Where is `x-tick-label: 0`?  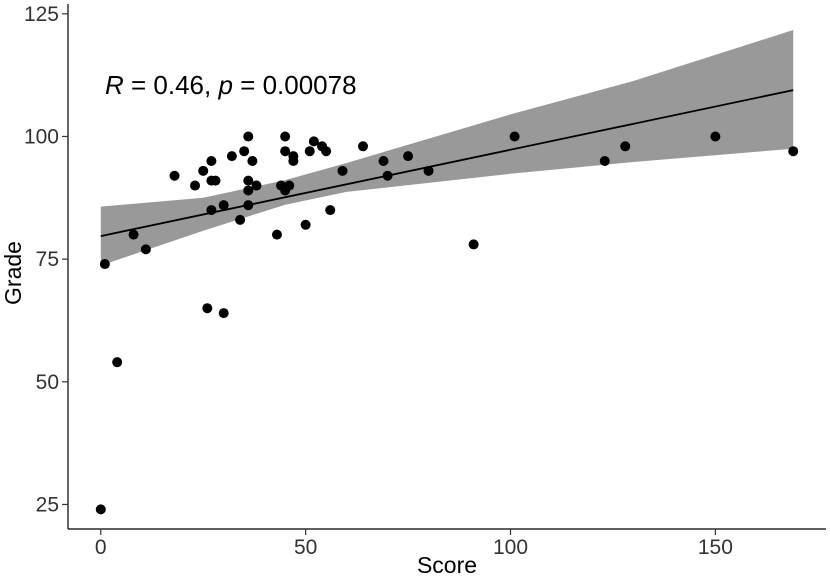 x-tick-label: 0 is located at coordinates (101, 547).